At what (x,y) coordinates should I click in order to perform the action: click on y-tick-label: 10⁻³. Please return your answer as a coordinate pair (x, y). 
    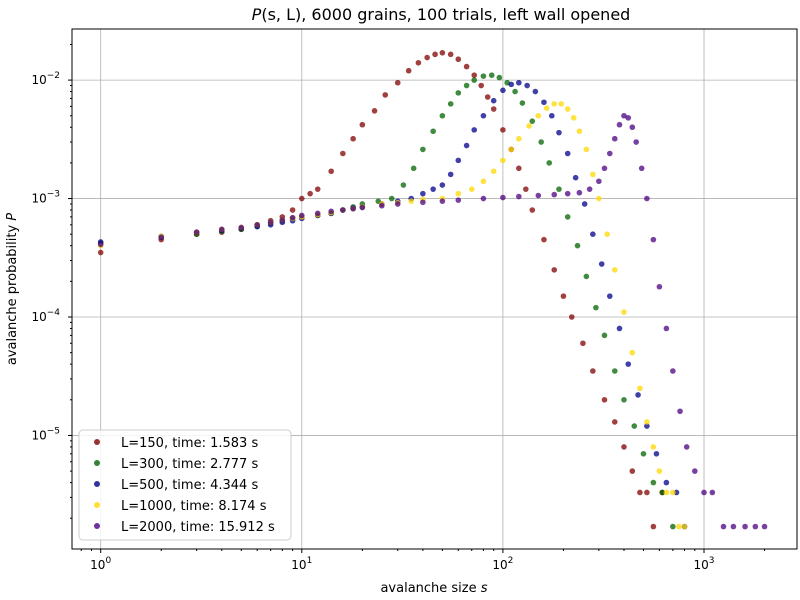
    Looking at the image, I should click on (45, 198).